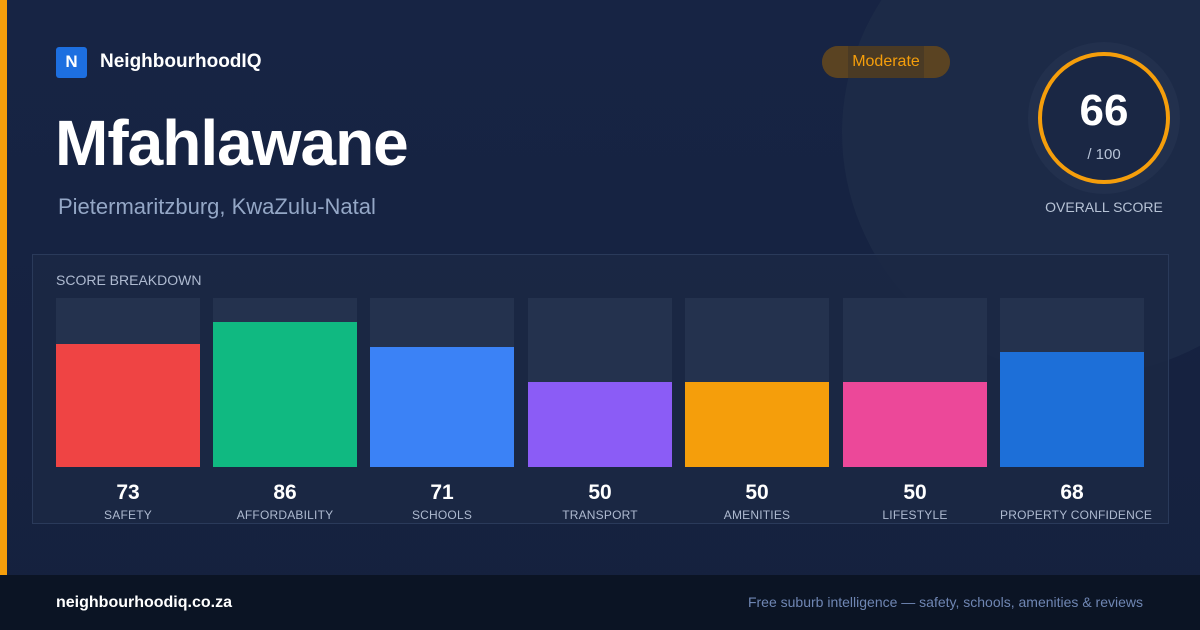  I want to click on breakdown-column-safety: 73 SAFETY, so click(128, 410).